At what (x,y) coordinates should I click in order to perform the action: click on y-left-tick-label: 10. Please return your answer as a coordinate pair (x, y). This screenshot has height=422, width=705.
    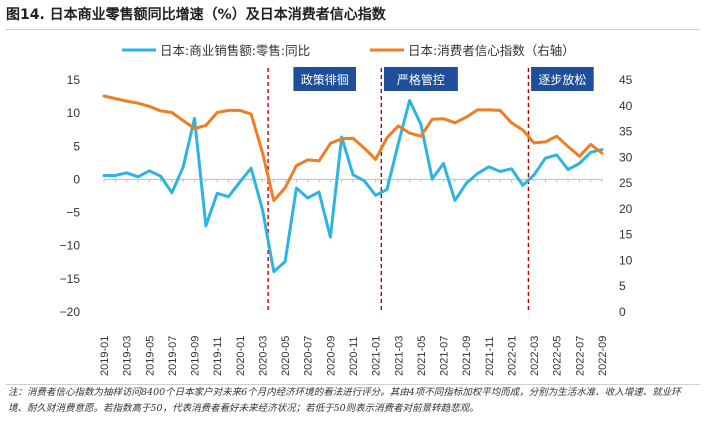
    Looking at the image, I should click on (74, 113).